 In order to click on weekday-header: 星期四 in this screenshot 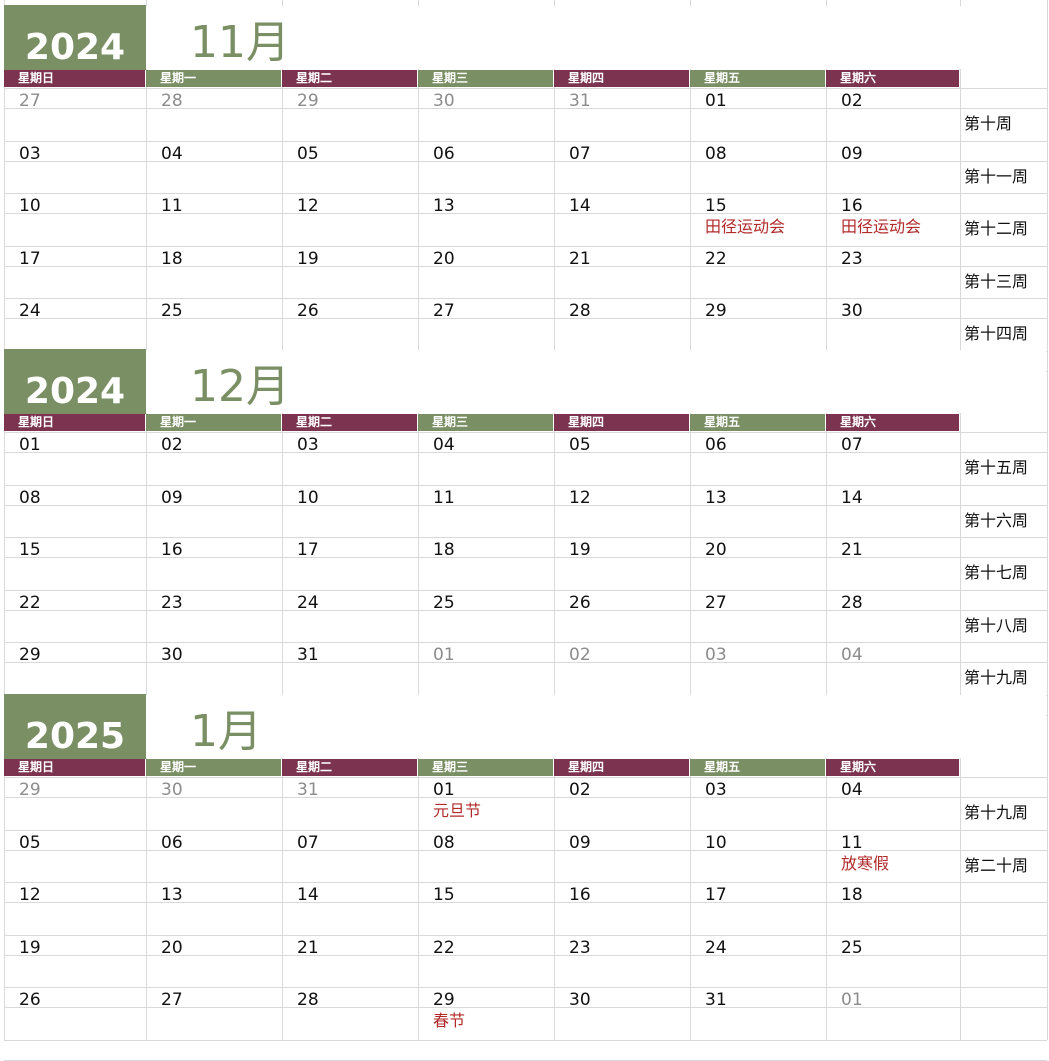, I will do `click(621, 767)`.